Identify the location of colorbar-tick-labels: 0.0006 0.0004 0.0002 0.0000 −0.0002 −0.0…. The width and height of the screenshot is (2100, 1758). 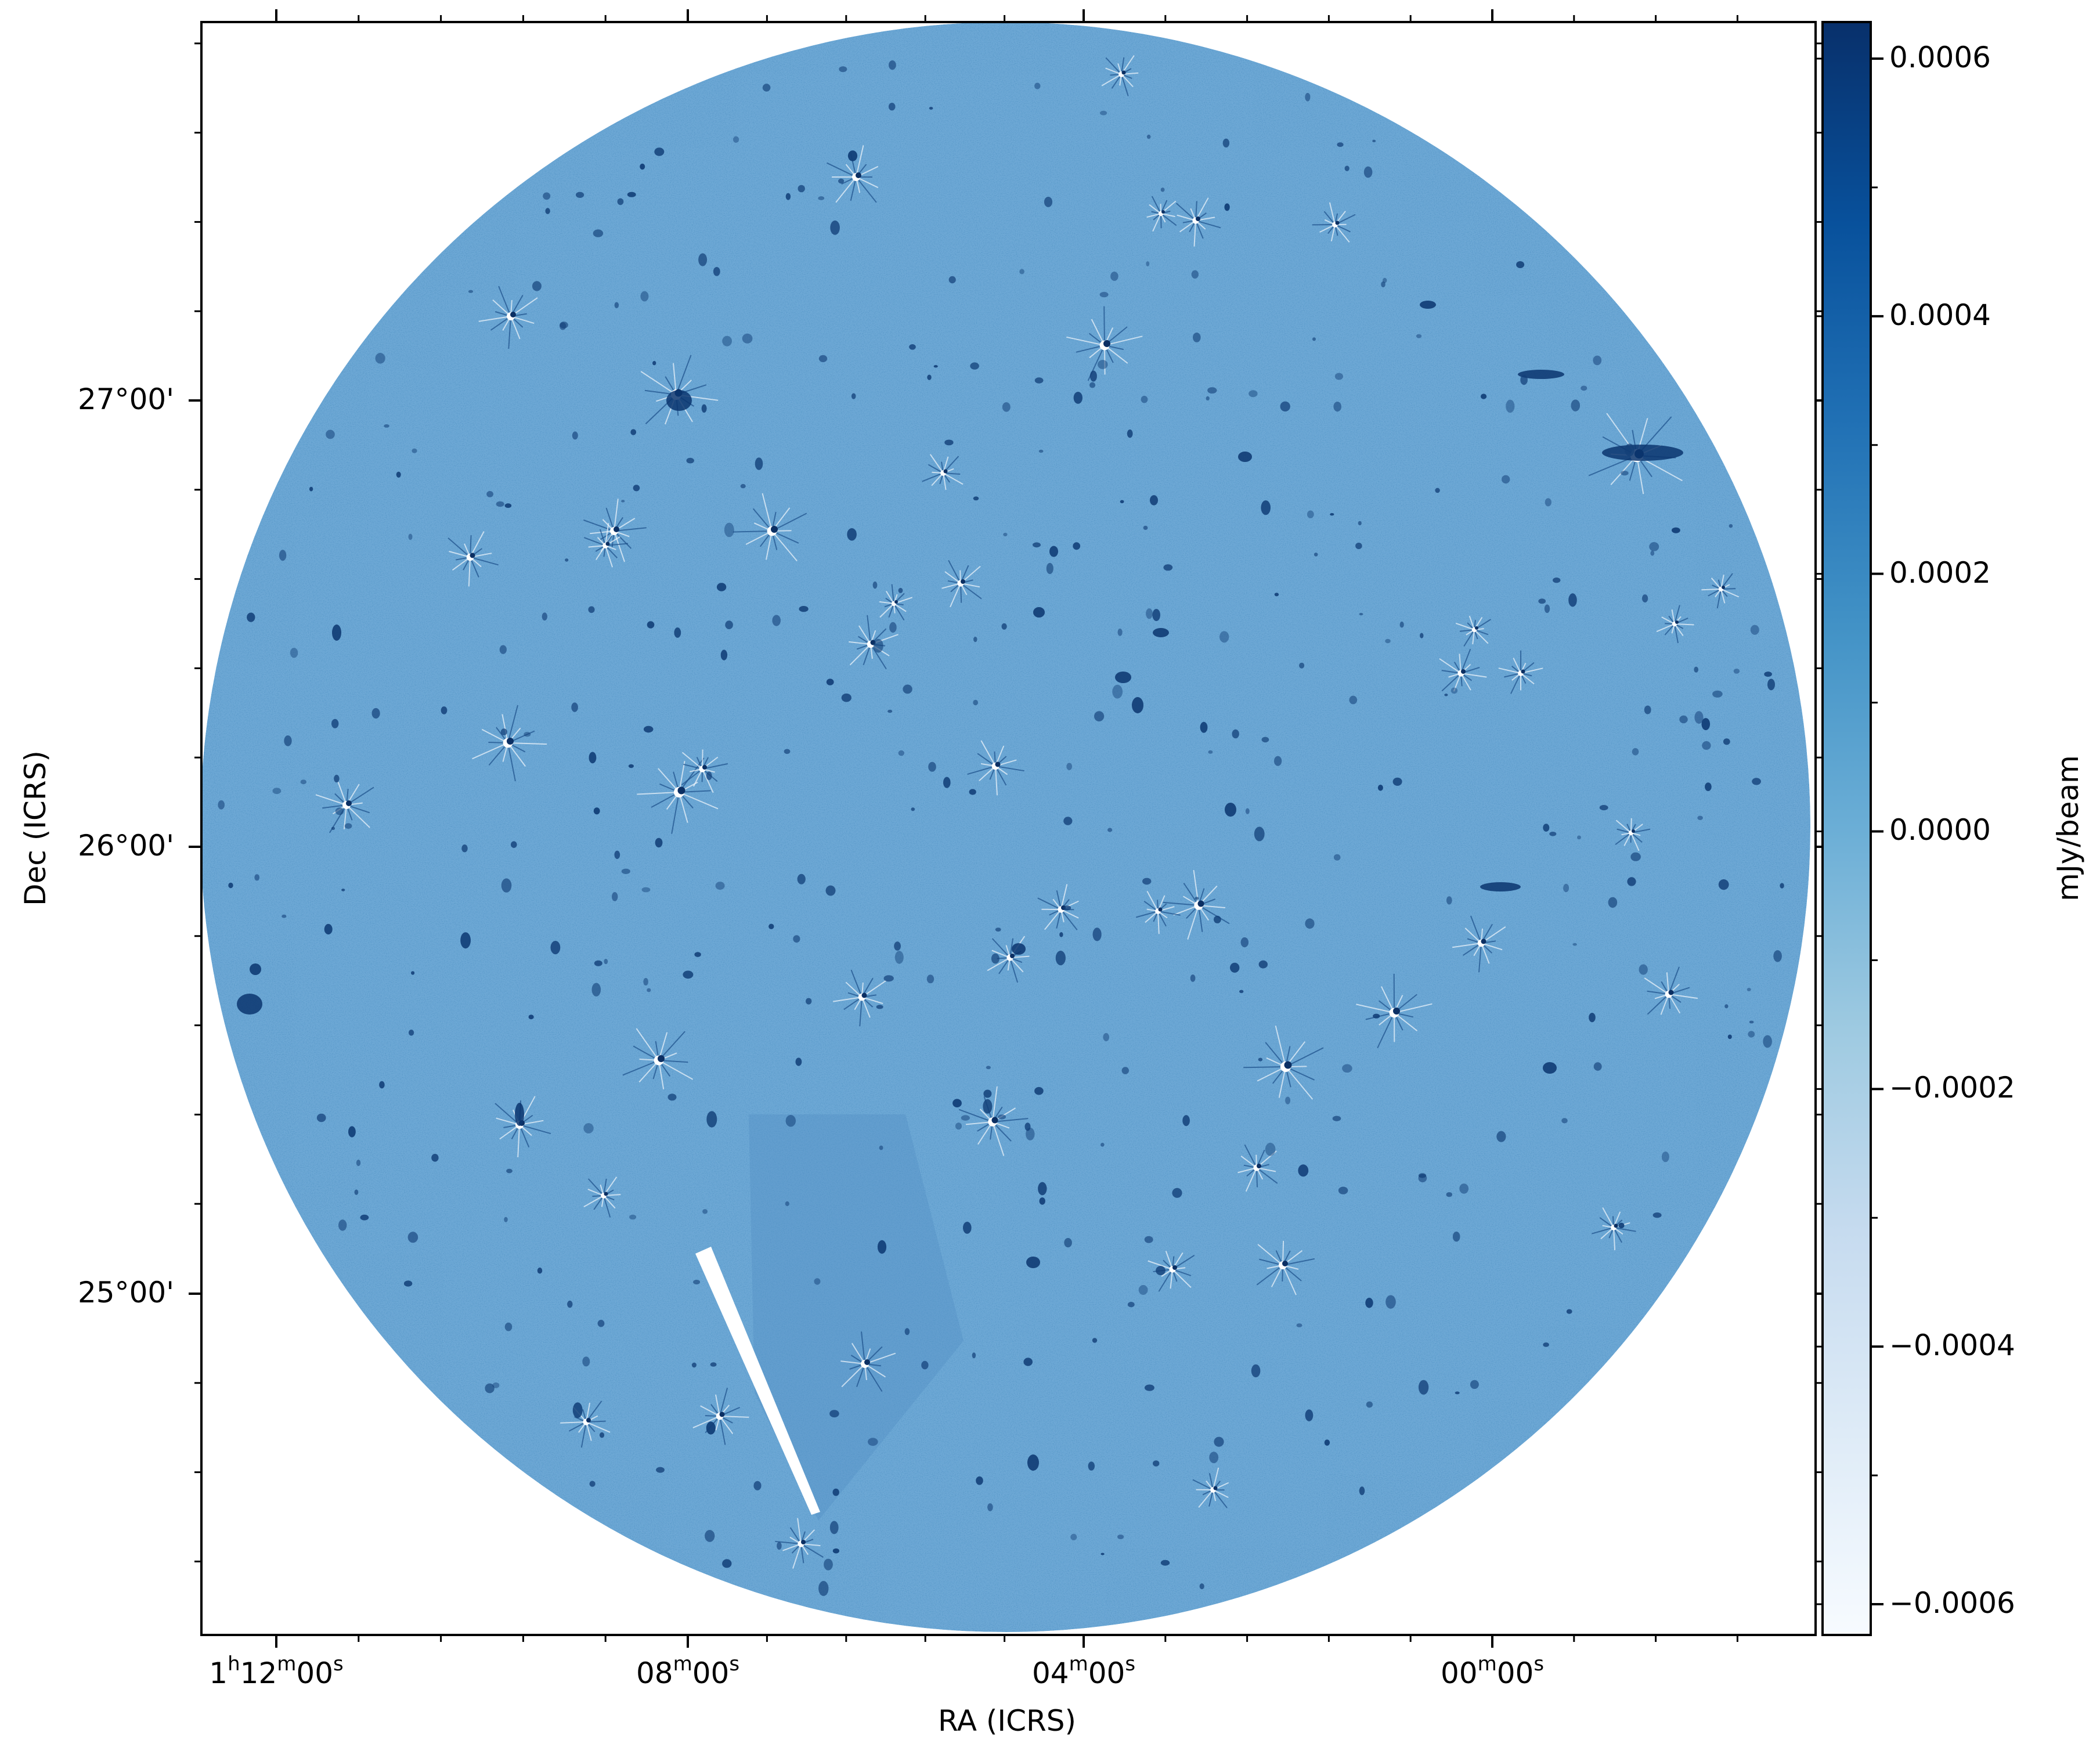
(1952, 830).